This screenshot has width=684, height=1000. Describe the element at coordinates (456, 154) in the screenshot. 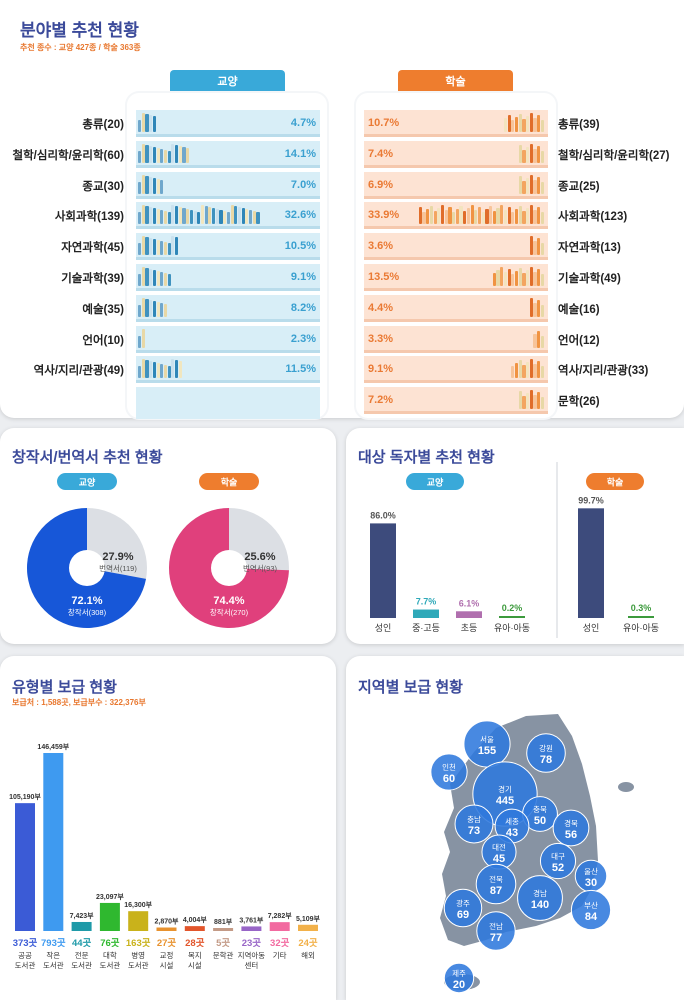

I see `academic-row: 7.4%` at that location.